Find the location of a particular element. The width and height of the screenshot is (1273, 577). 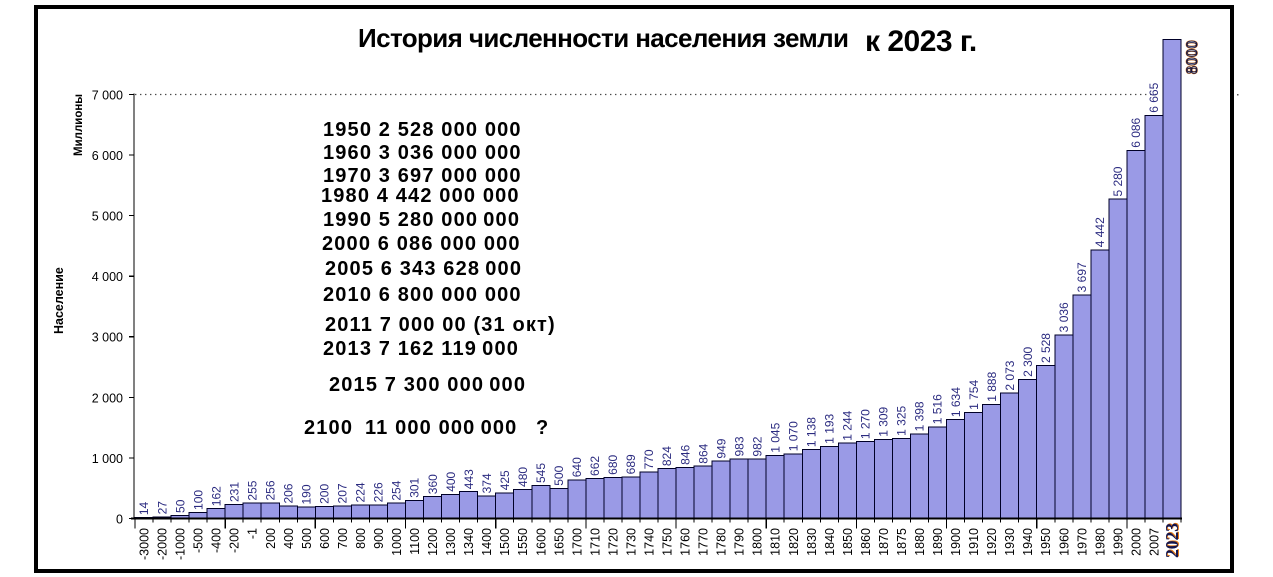

svg-text: 3 036 is located at coordinates (1064, 317).